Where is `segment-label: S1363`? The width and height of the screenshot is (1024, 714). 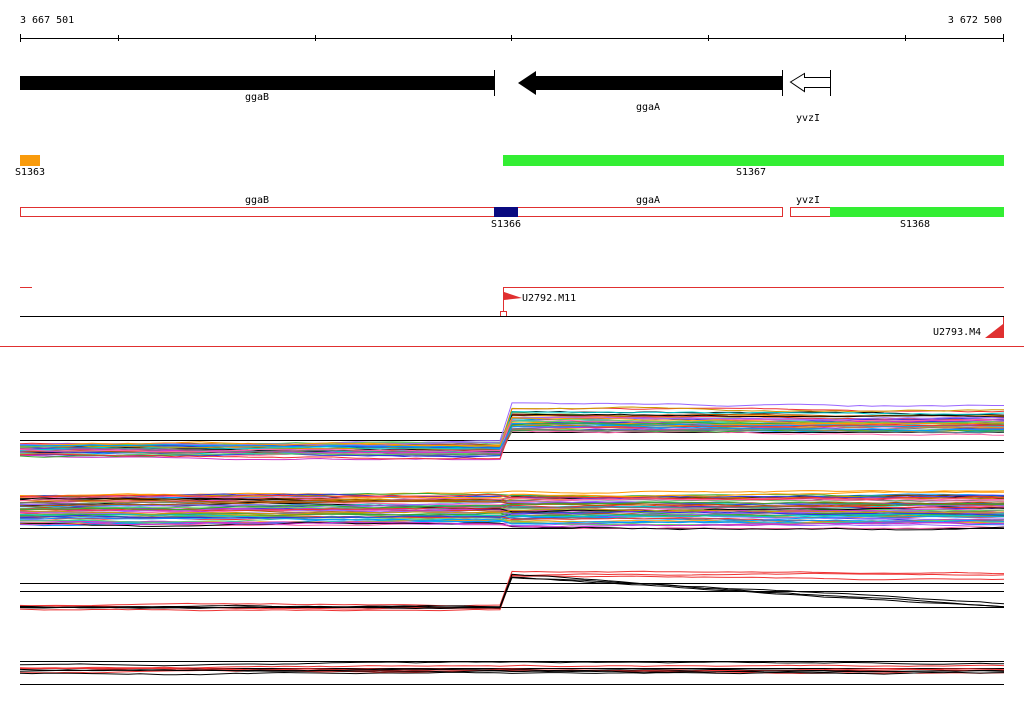 segment-label: S1363 is located at coordinates (30, 172).